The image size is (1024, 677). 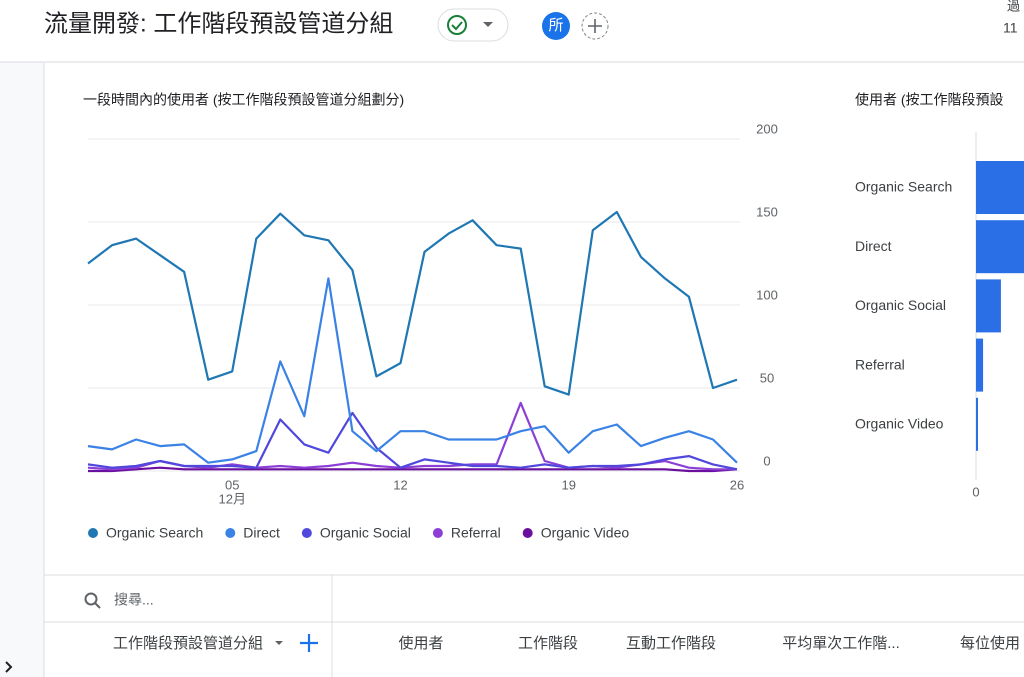 What do you see at coordinates (766, 460) in the screenshot?
I see `y-tick-label: 0` at bounding box center [766, 460].